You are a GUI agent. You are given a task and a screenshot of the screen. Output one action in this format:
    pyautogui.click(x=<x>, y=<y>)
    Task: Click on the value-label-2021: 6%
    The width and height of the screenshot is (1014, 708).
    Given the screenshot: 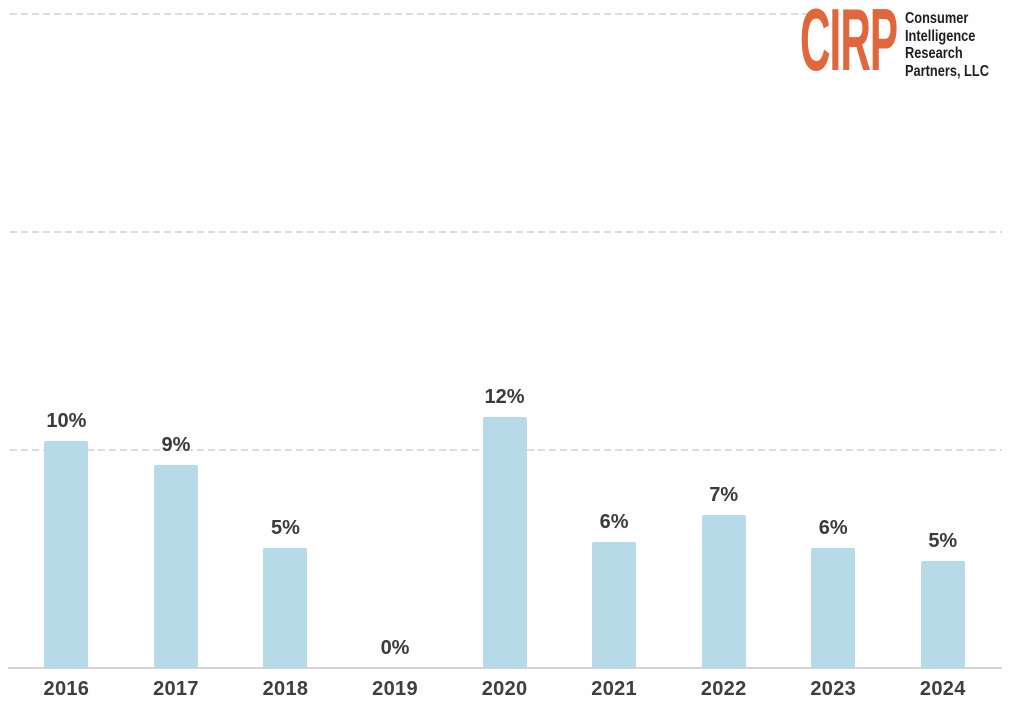 What is the action you would take?
    pyautogui.click(x=614, y=522)
    